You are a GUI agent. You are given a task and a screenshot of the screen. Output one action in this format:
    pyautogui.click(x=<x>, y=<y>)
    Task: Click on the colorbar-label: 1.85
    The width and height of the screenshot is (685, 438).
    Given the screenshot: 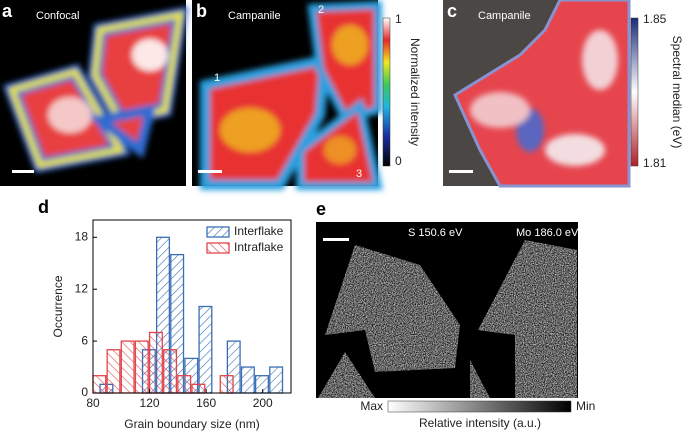 What is the action you would take?
    pyautogui.click(x=655, y=19)
    